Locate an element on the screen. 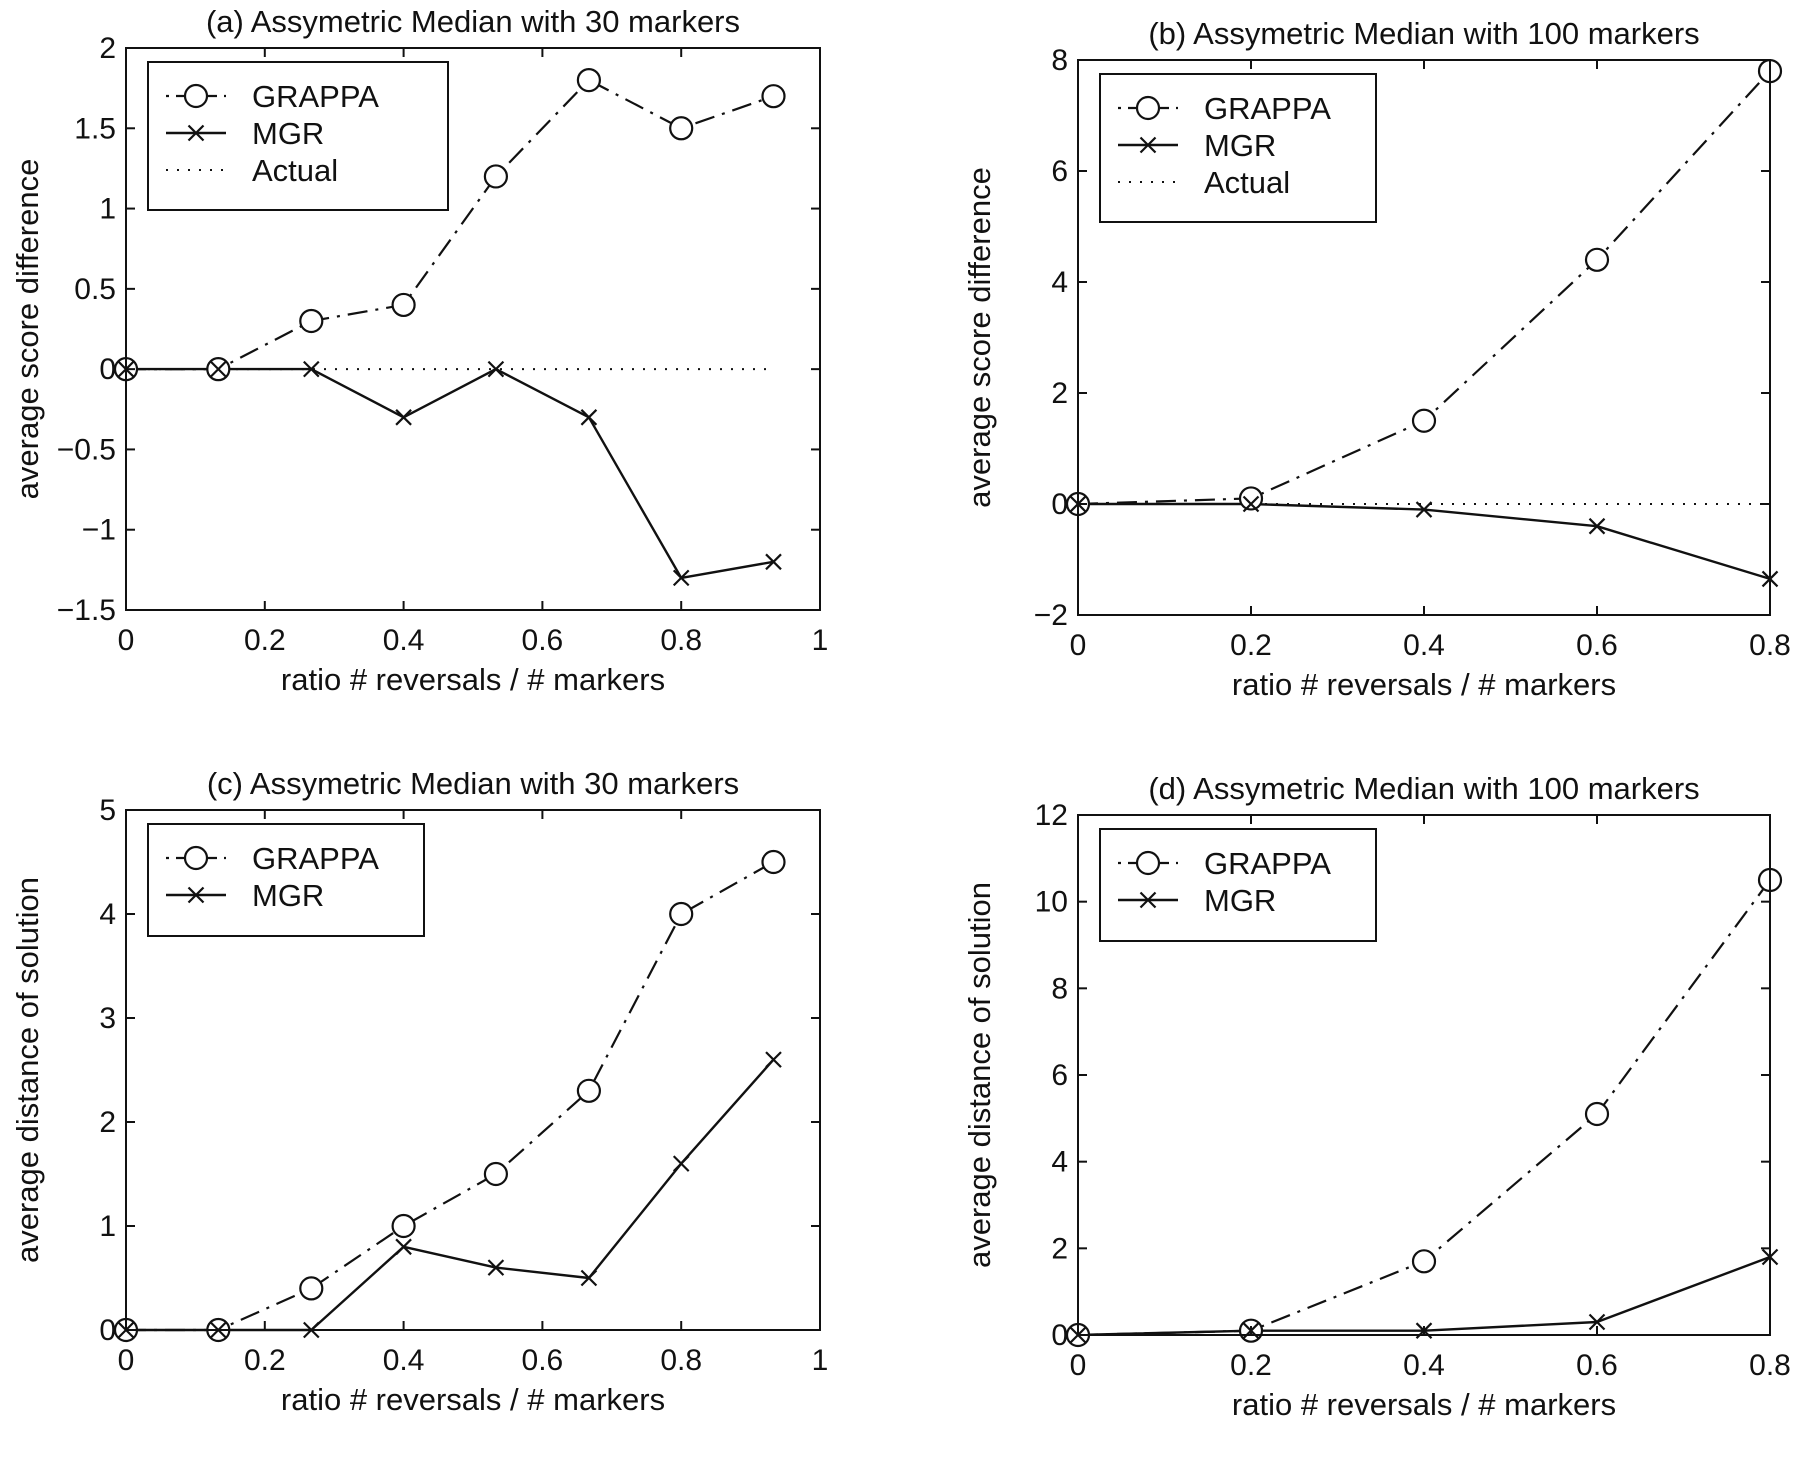 The image size is (1800, 1463). x-tick-label-d-3: 0.6 is located at coordinates (1597, 1365).